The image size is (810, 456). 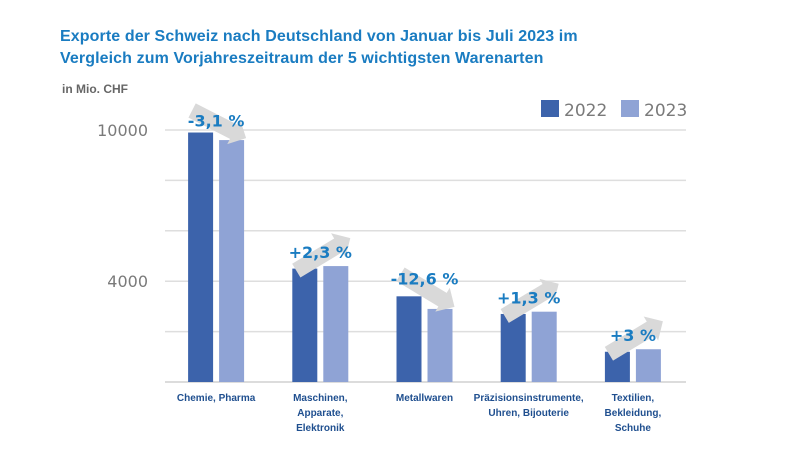 What do you see at coordinates (633, 398) in the screenshot?
I see `category-label: Textilien,` at bounding box center [633, 398].